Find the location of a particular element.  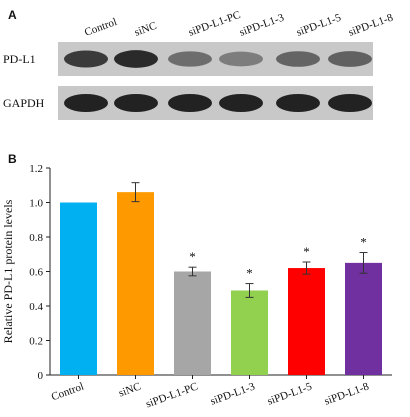

y-tick-label: 0.8 is located at coordinates (36, 238).